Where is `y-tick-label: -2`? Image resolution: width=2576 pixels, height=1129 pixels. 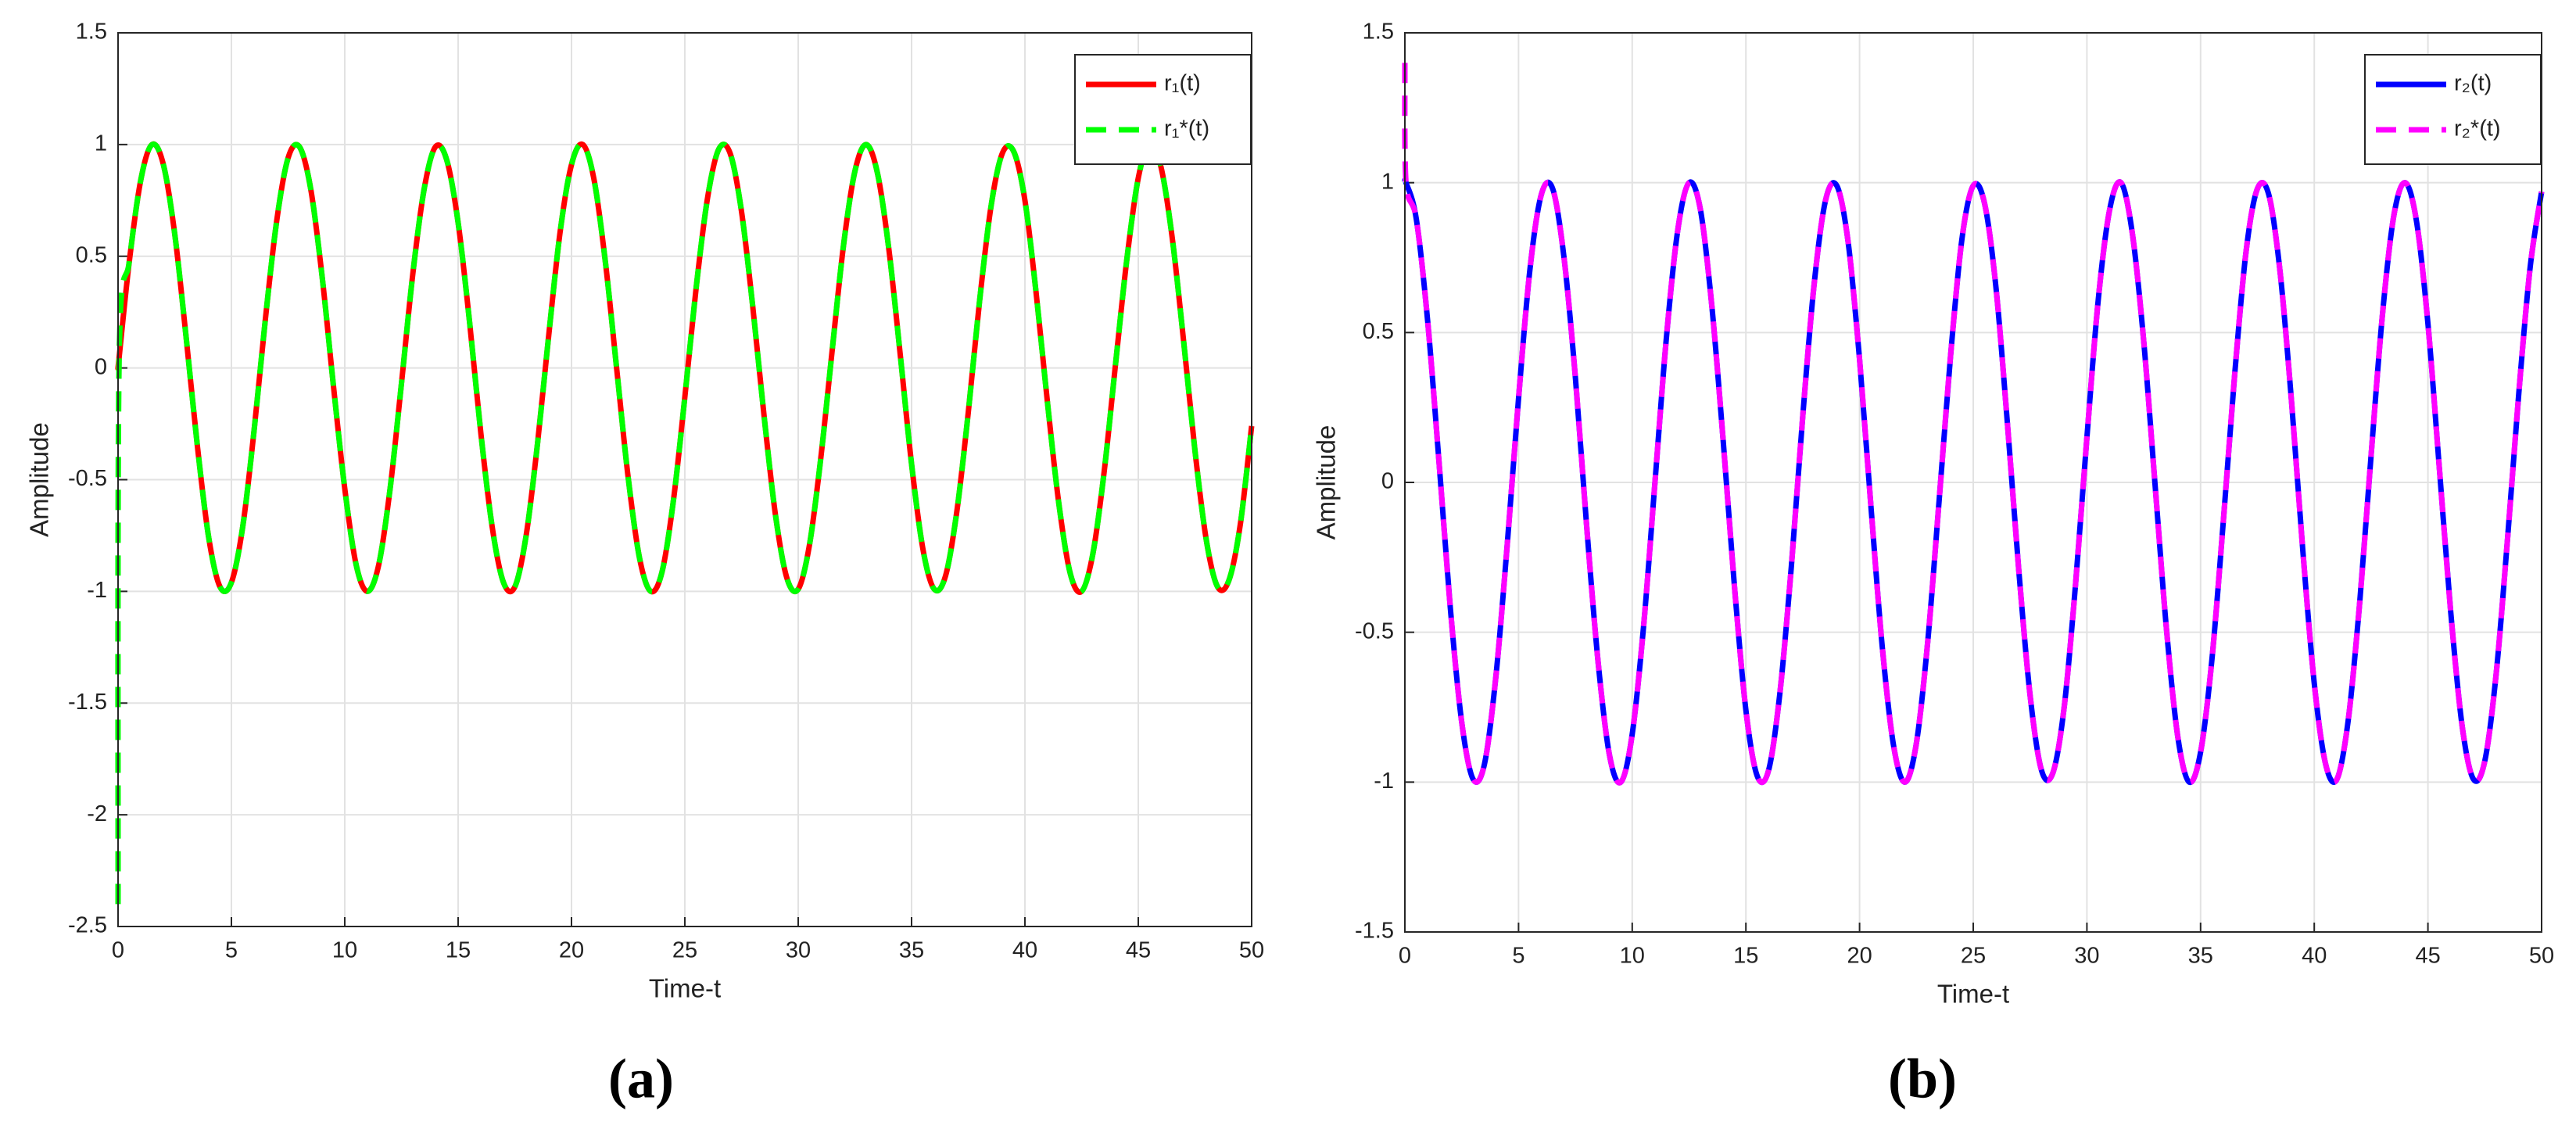 y-tick-label: -2 is located at coordinates (97, 813).